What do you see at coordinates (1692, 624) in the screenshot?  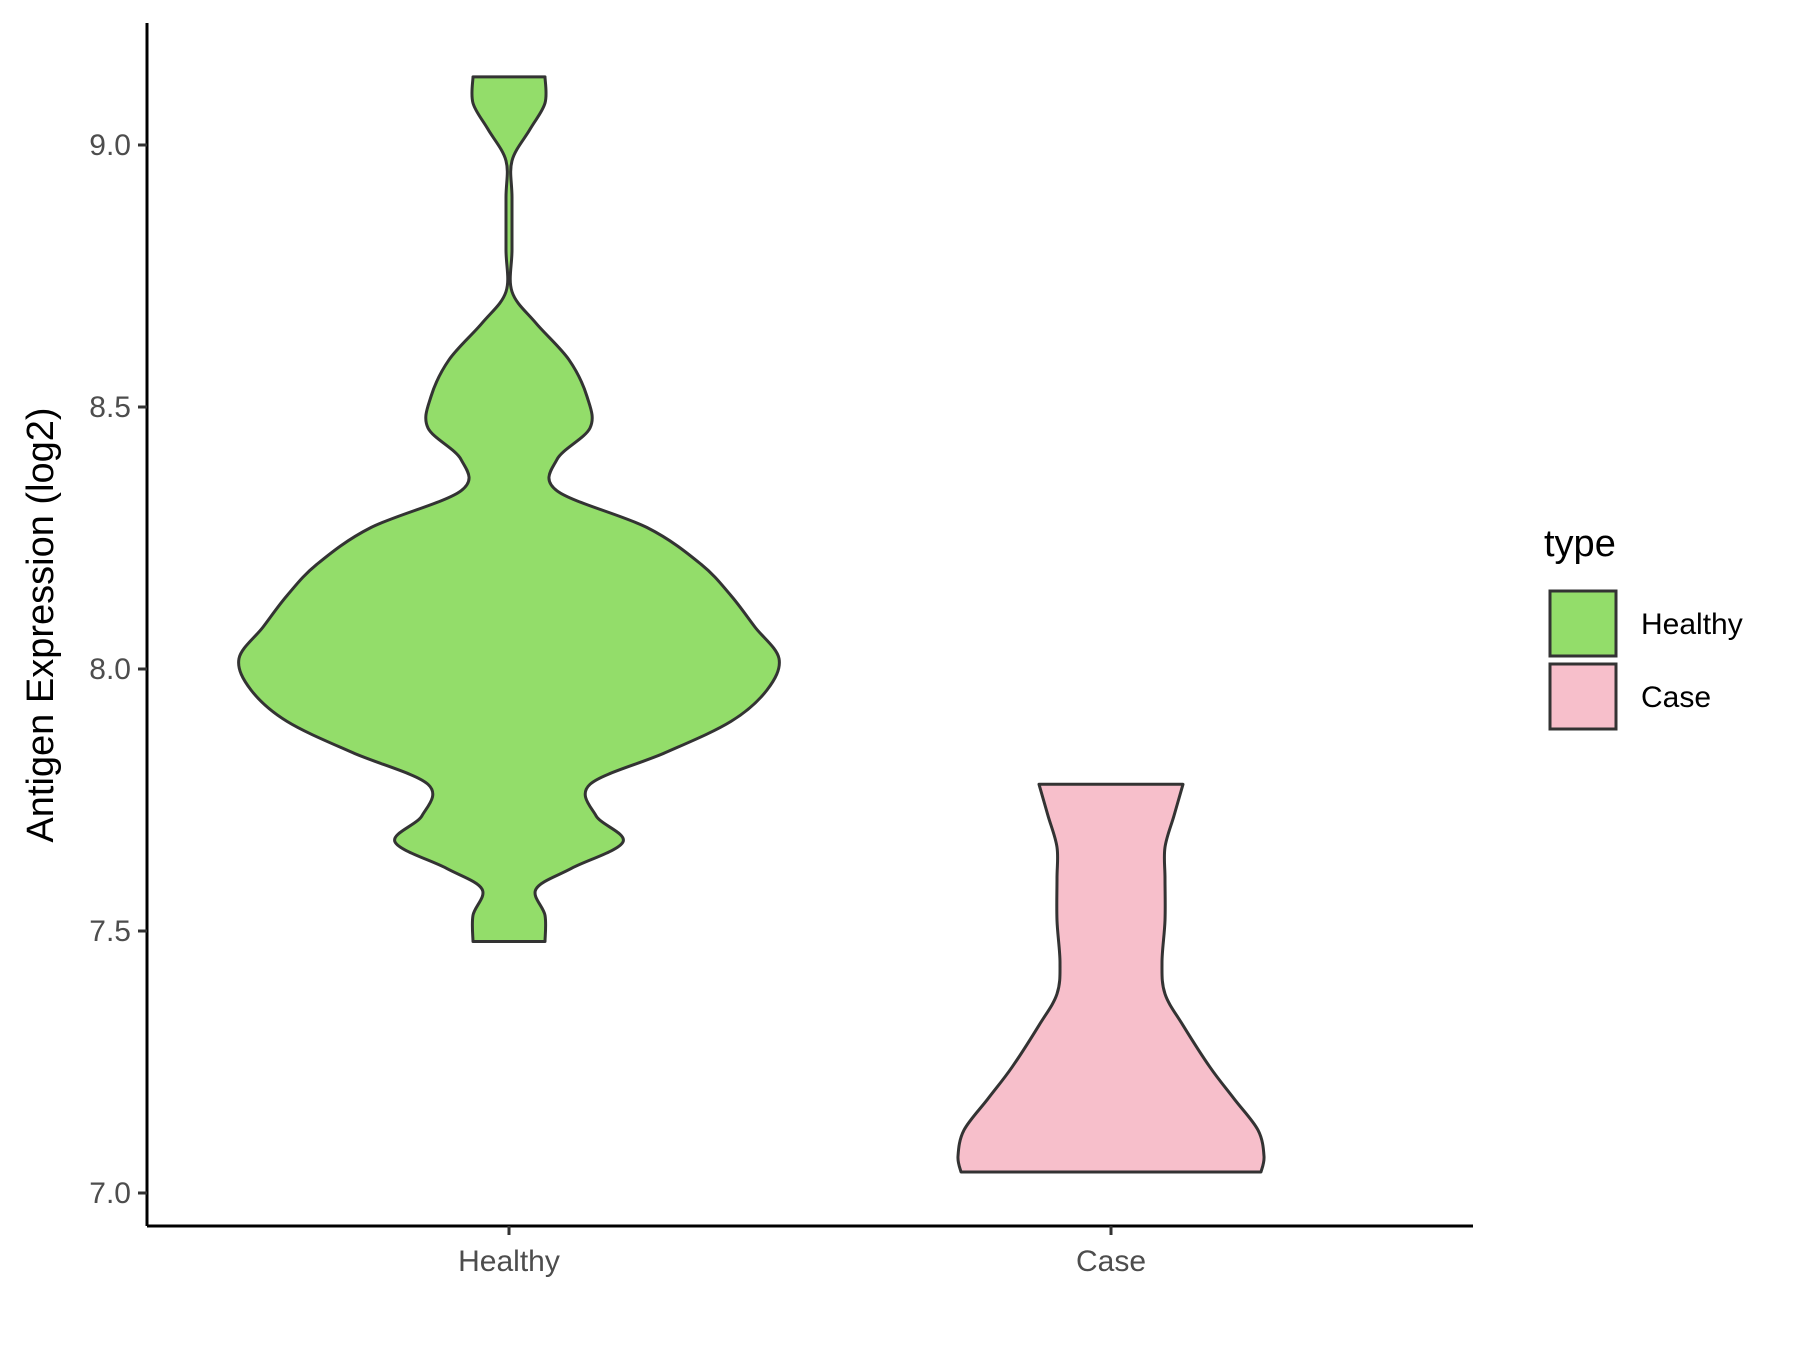 I see `legend-label-healthy: Healthy` at bounding box center [1692, 624].